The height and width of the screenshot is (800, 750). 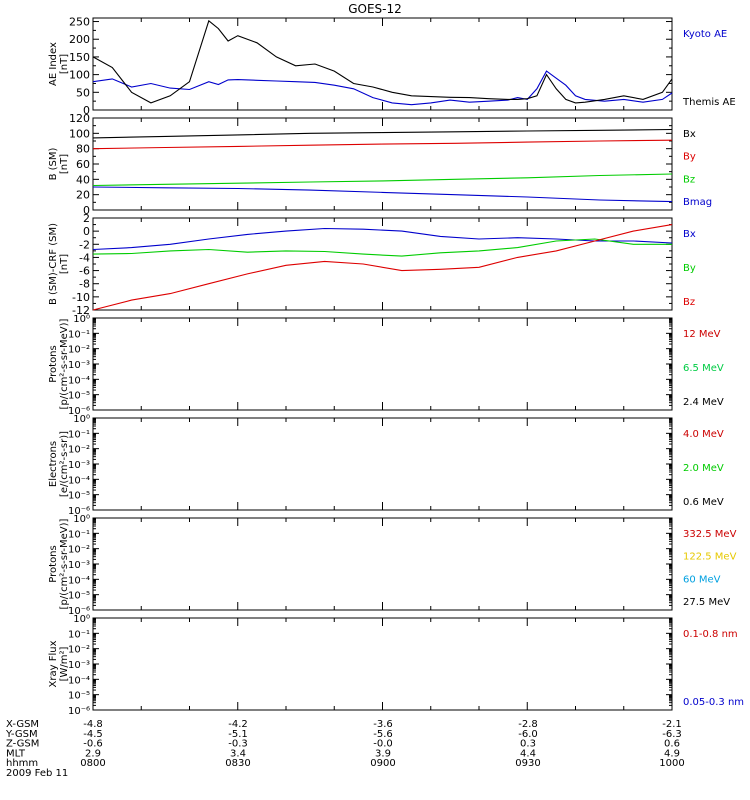 I want to click on y-axis-label: Electrons[e/(cm²-s-sr)], so click(x=59, y=464).